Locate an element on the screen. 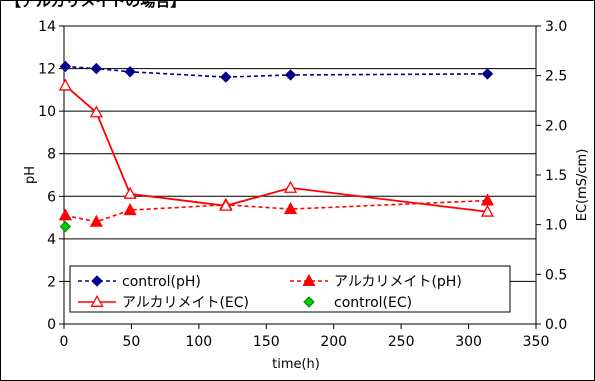 The width and height of the screenshot is (595, 381). x-tick-label: 50 is located at coordinates (132, 342).